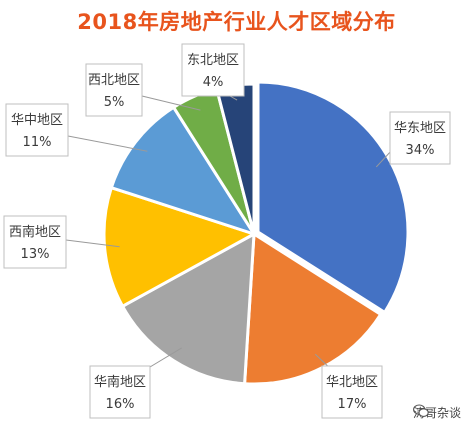  What do you see at coordinates (420, 128) in the screenshot?
I see `slice-name-label: 华东地区` at bounding box center [420, 128].